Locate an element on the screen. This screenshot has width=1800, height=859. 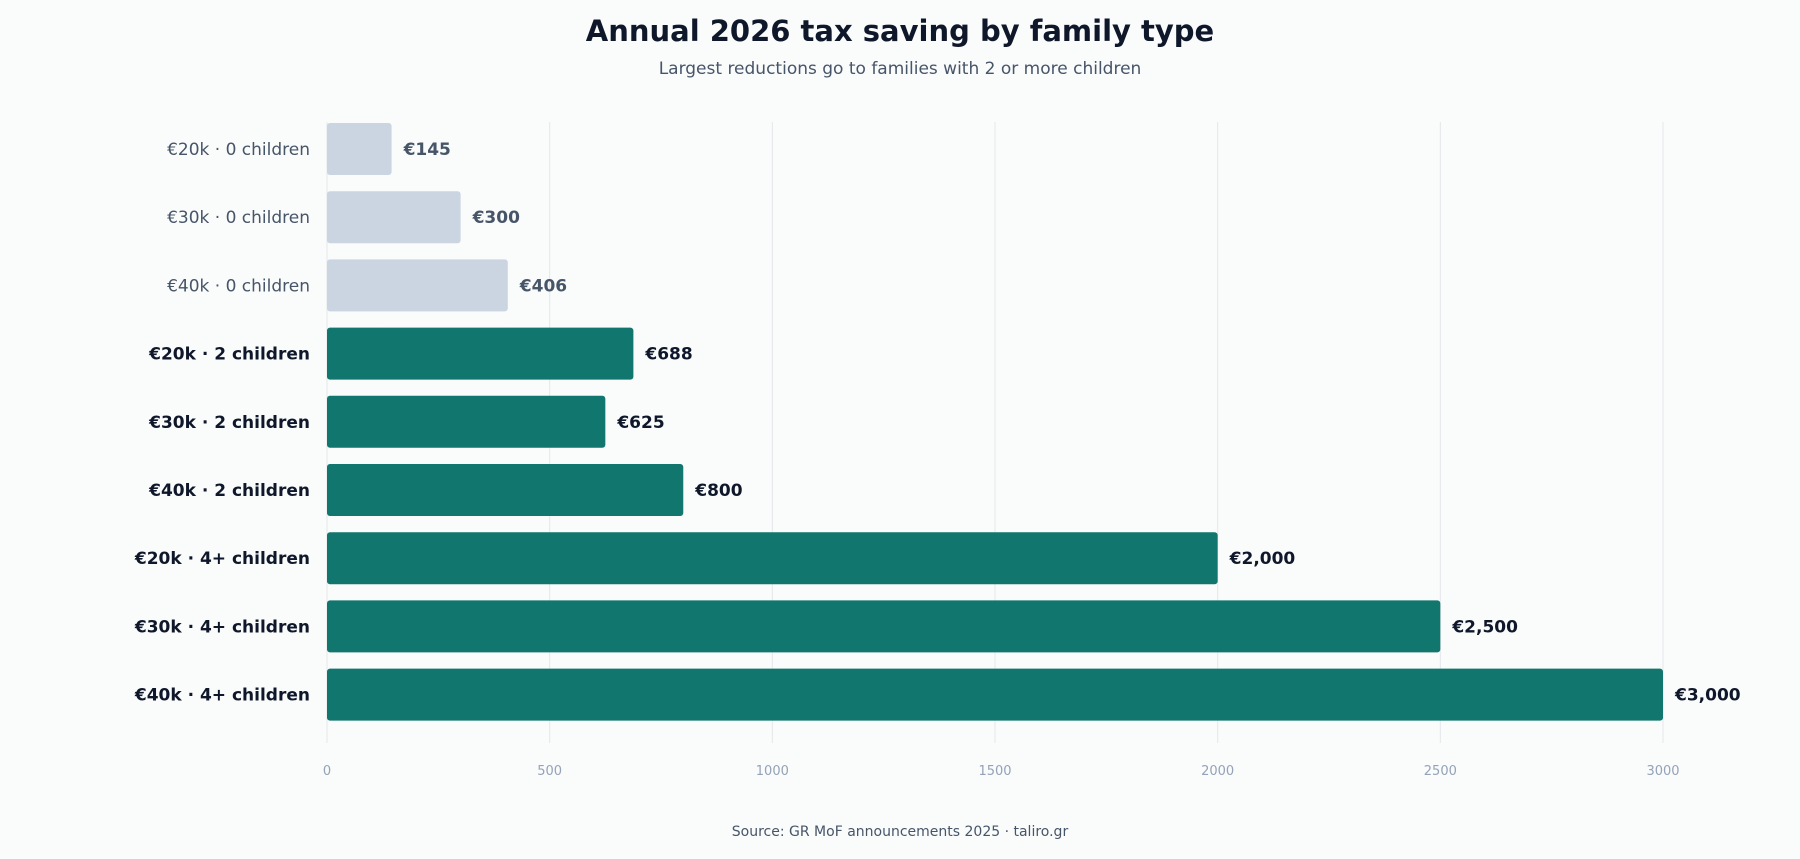
category-label: €20k · 2 children is located at coordinates (229, 355).